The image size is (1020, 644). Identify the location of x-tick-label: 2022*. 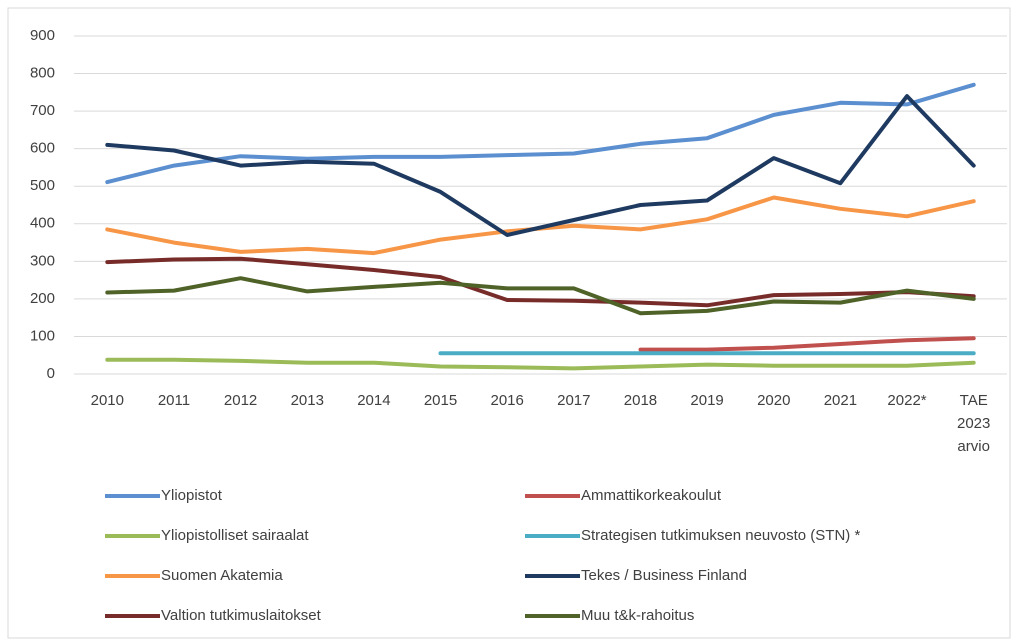
(906, 400).